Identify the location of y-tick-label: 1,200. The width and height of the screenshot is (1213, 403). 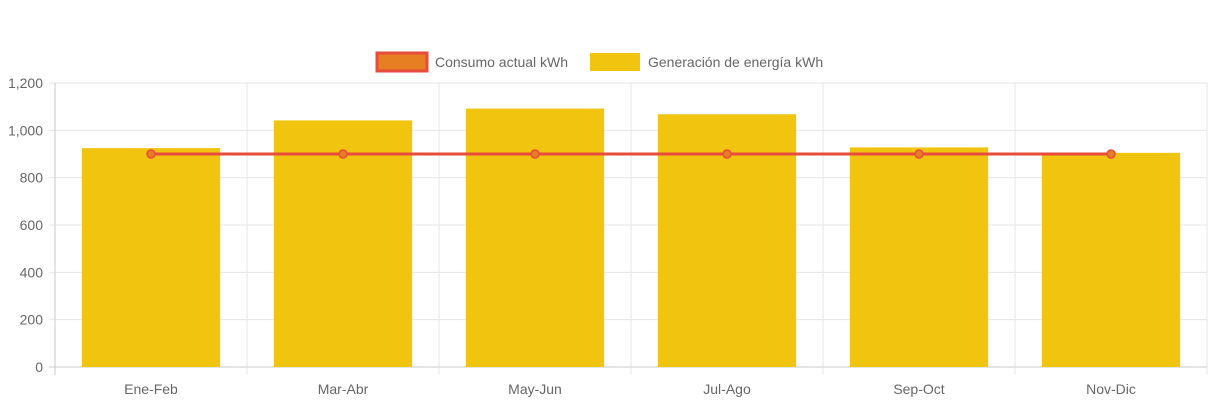
(25, 83).